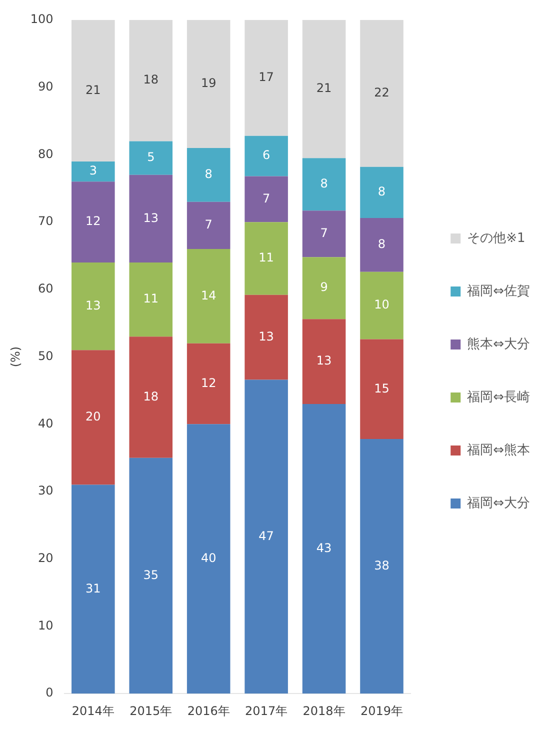 This screenshot has height=732, width=550. I want to click on x-tick-label: 2018年, so click(324, 711).